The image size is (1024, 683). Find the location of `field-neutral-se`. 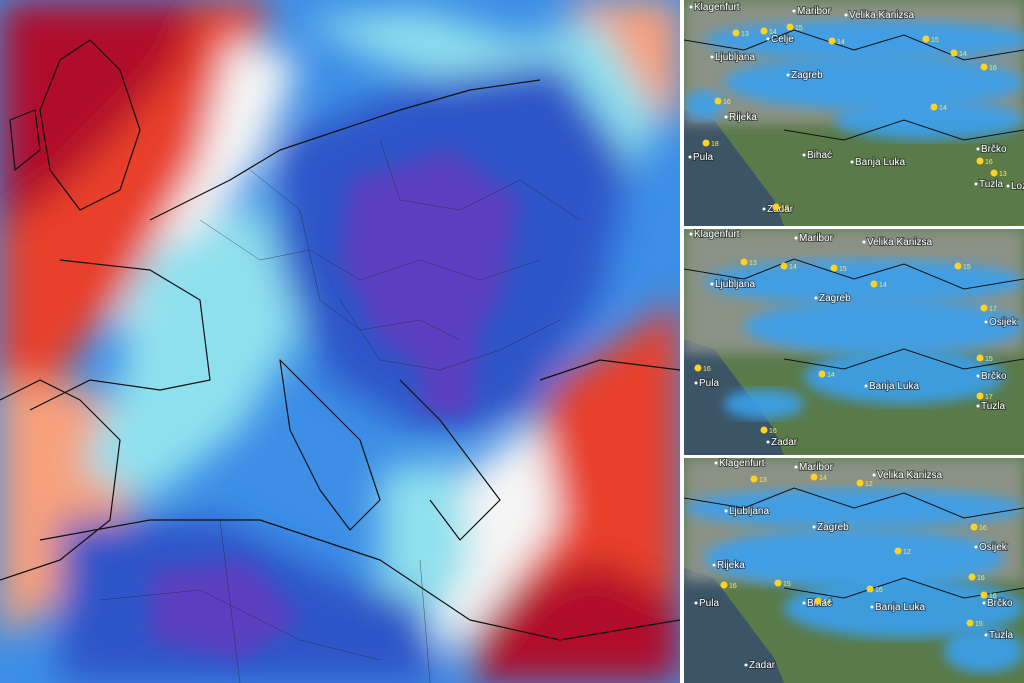

field-neutral-se is located at coordinates (495, 540).